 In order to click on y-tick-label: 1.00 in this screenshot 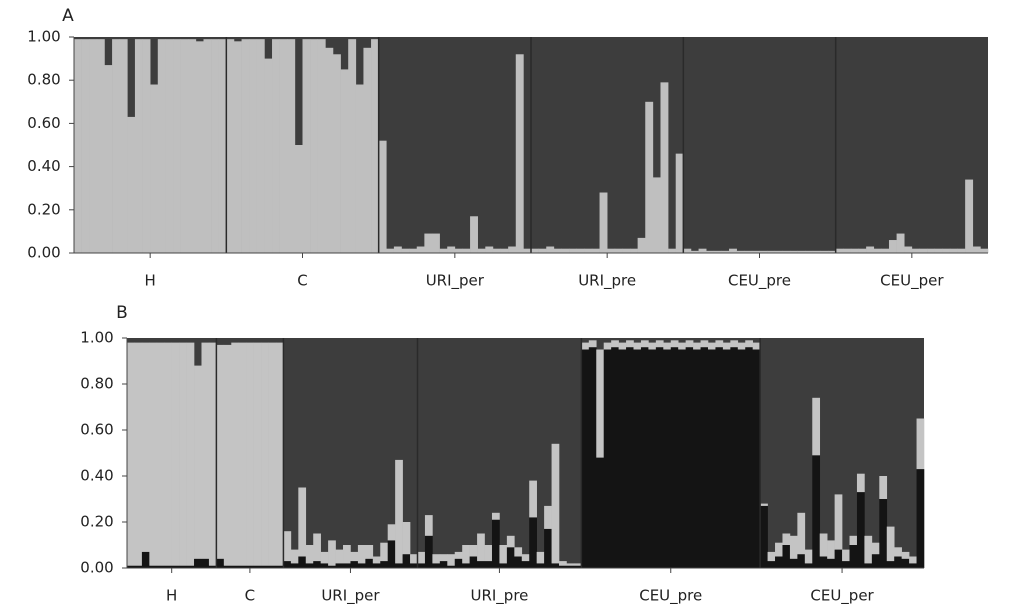, I will do `click(96, 338)`.